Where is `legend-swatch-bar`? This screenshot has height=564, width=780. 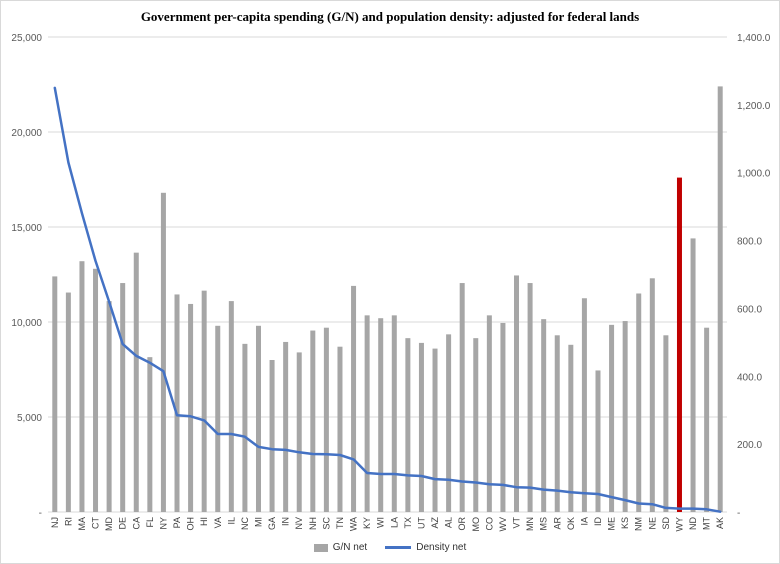
legend-swatch-bar is located at coordinates (320, 547).